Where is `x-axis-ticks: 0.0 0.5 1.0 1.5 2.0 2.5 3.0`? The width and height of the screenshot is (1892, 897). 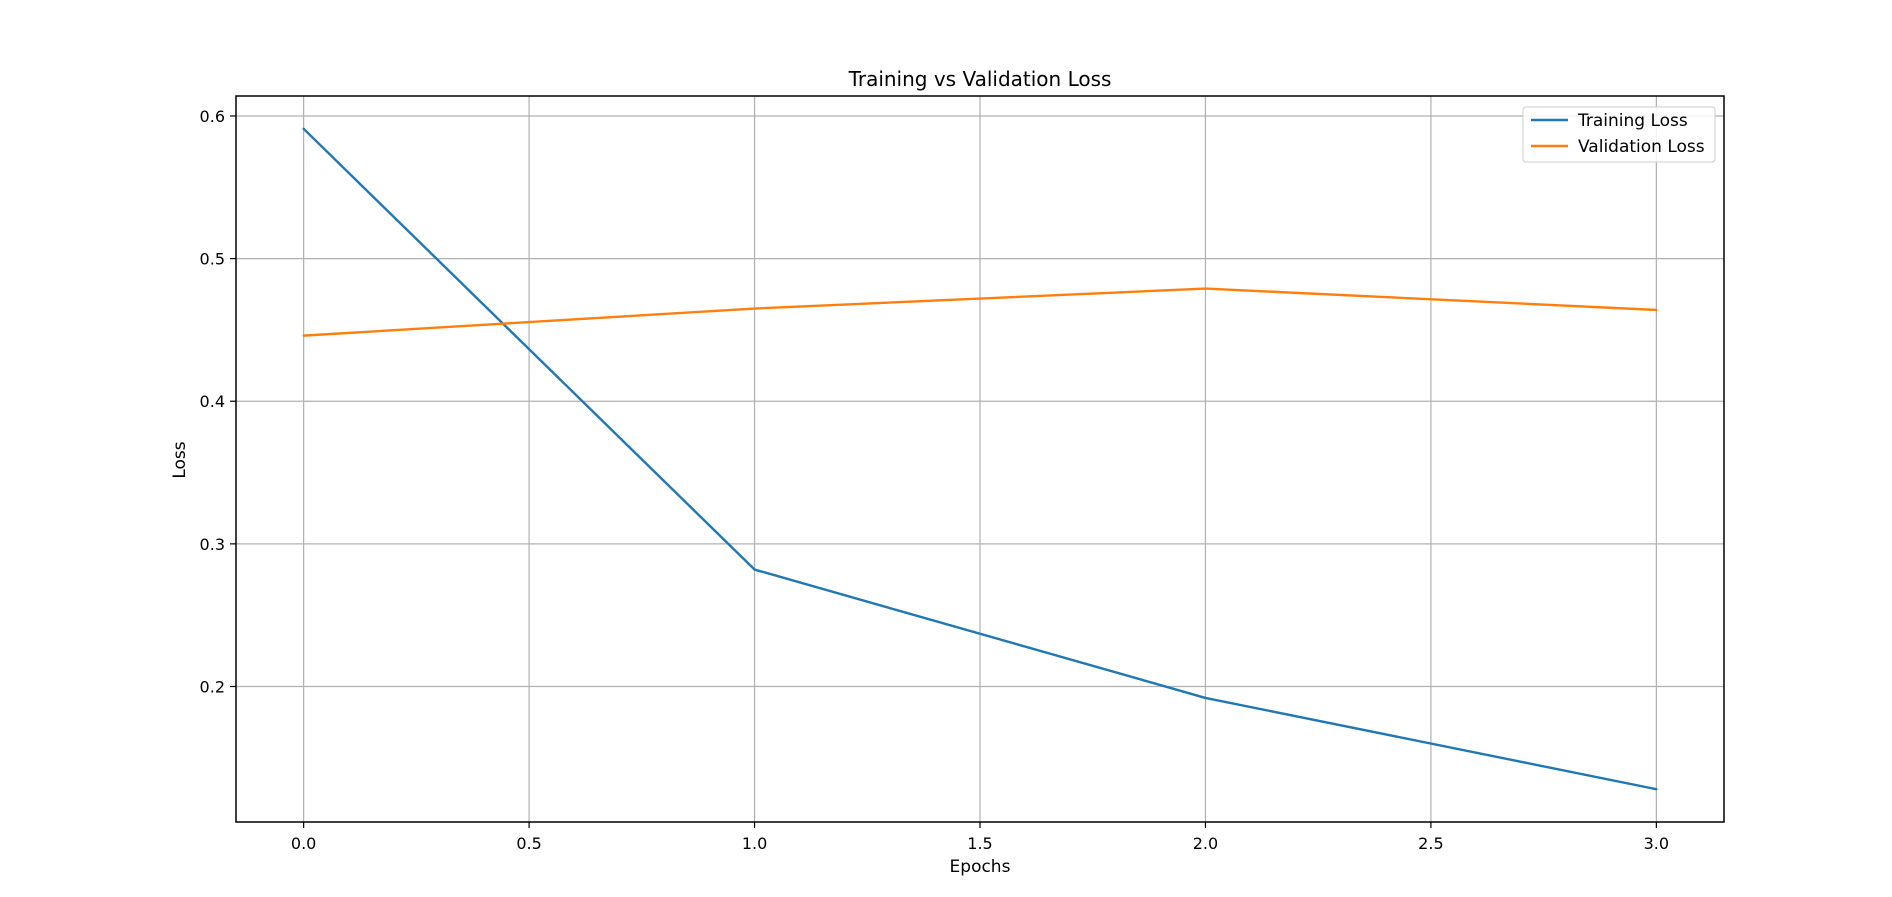
x-axis-ticks: 0.0 0.5 1.0 1.5 2.0 2.5 3.0 is located at coordinates (980, 837).